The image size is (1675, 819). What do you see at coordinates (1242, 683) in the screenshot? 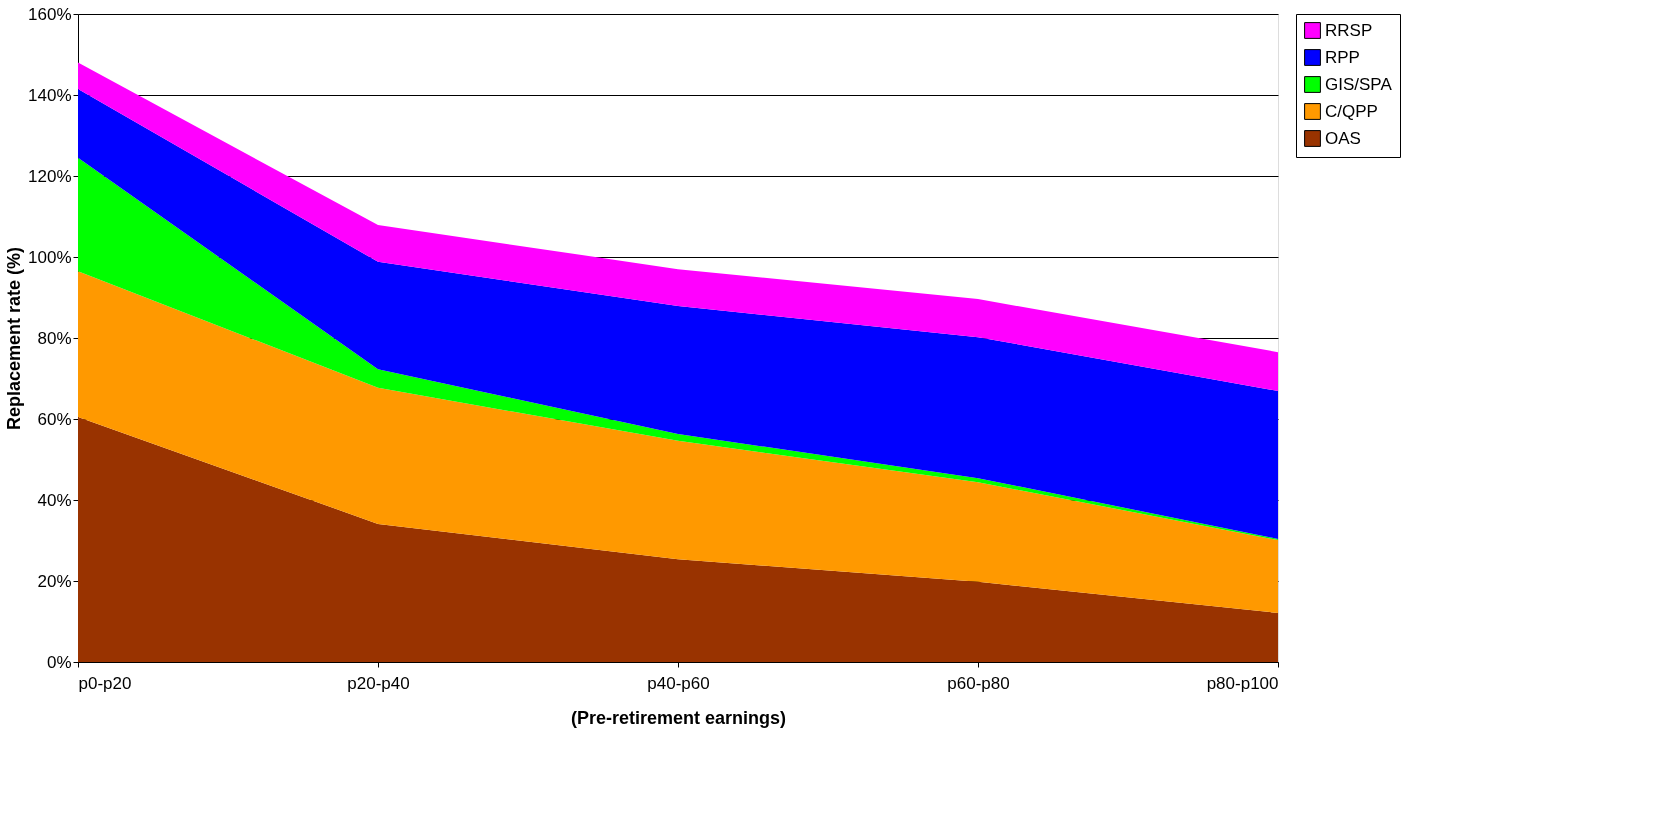
I see `x-tick-label: p80-p100` at bounding box center [1242, 683].